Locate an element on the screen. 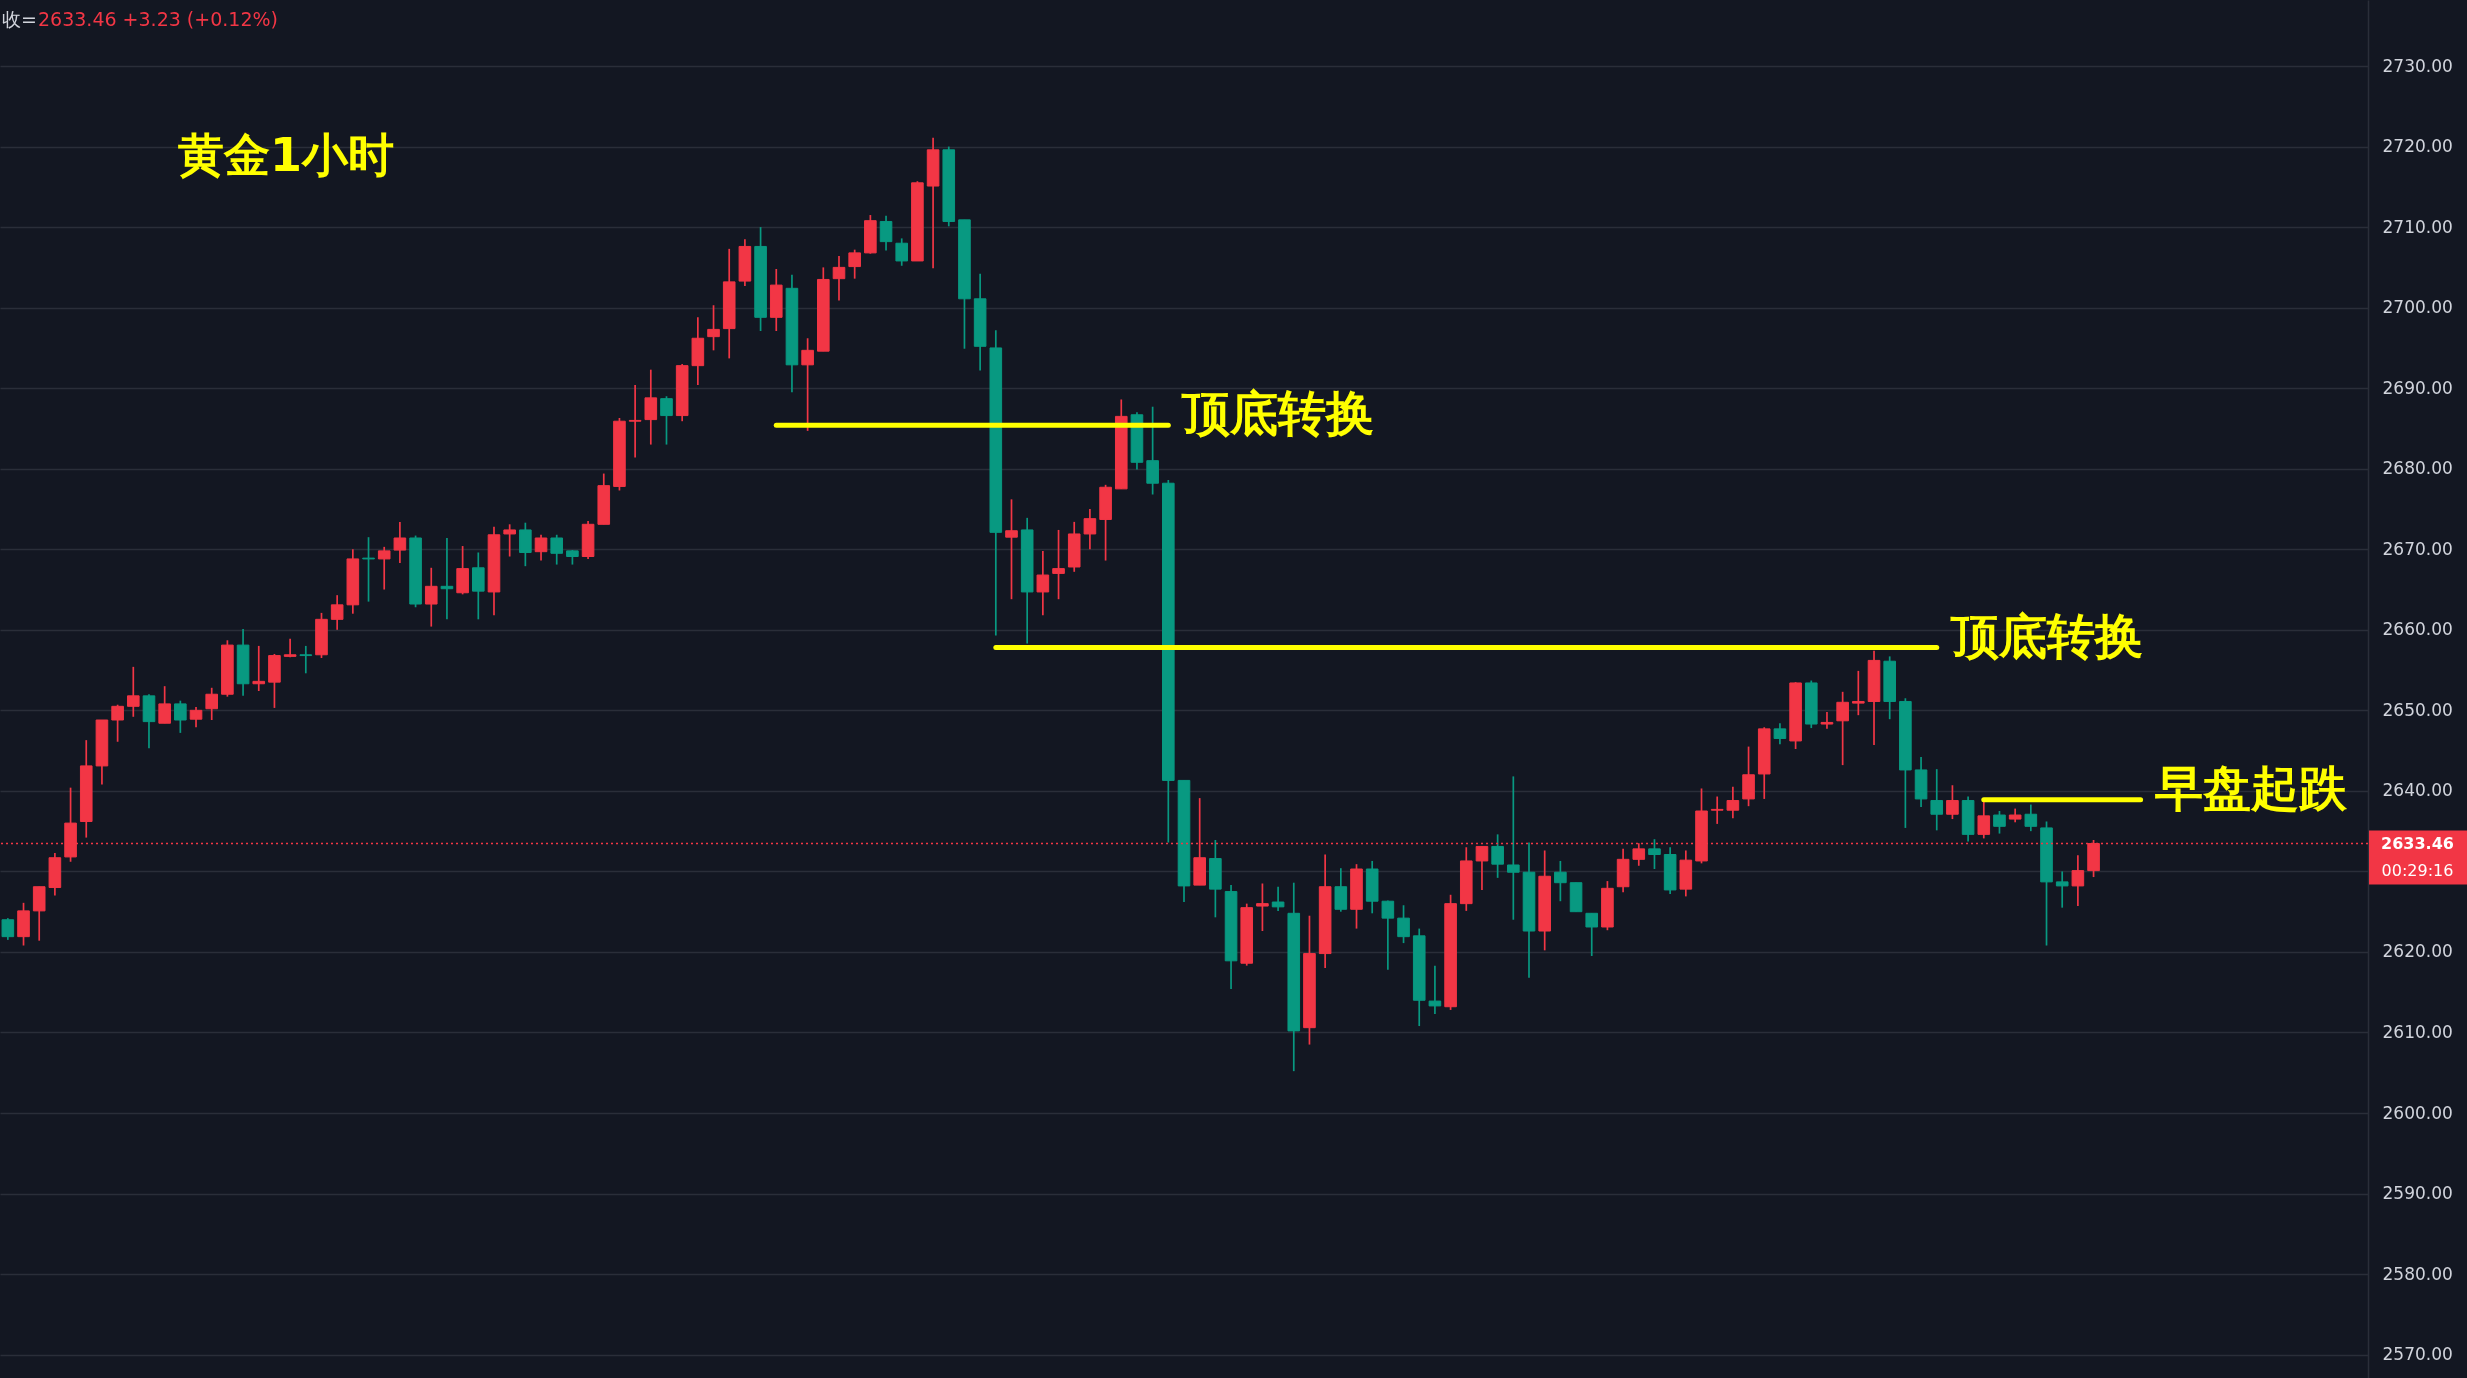  text: 00:29:16 is located at coordinates (2417, 870).